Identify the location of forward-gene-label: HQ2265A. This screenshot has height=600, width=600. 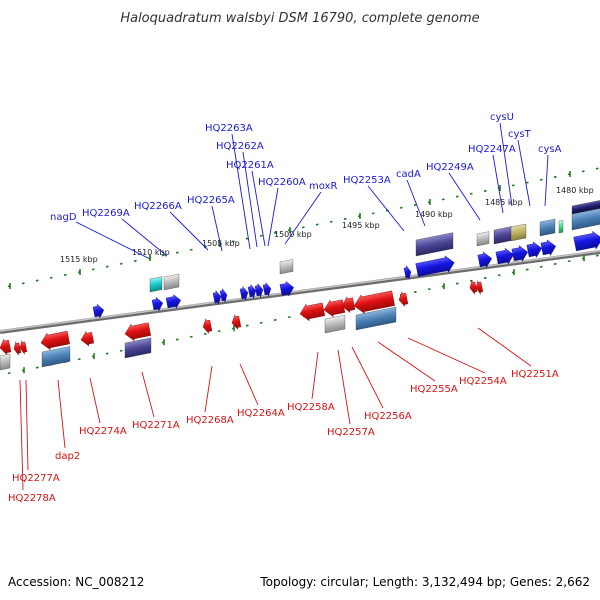
(211, 200).